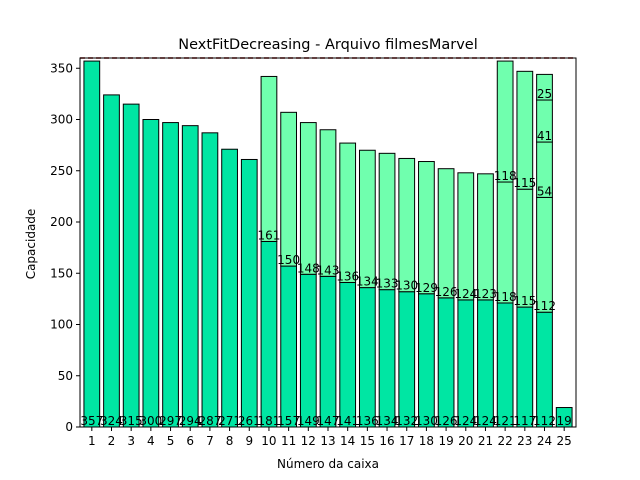 Image resolution: width=640 pixels, height=480 pixels. I want to click on x-tick-label: 12, so click(308, 441).